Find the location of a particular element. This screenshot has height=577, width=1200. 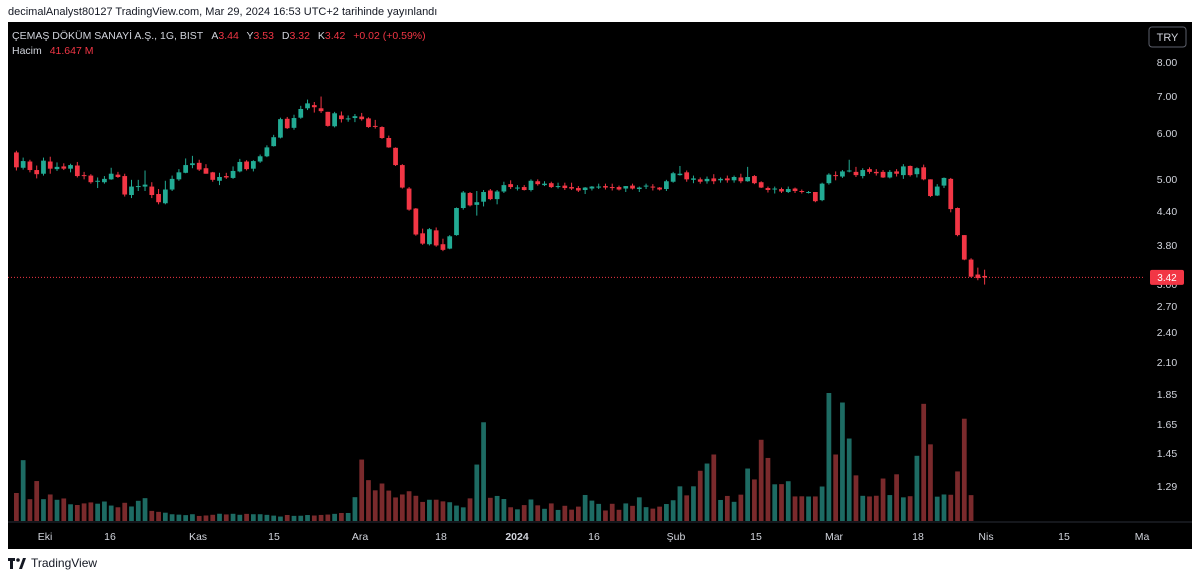

svg-text: TRY is located at coordinates (1168, 38).